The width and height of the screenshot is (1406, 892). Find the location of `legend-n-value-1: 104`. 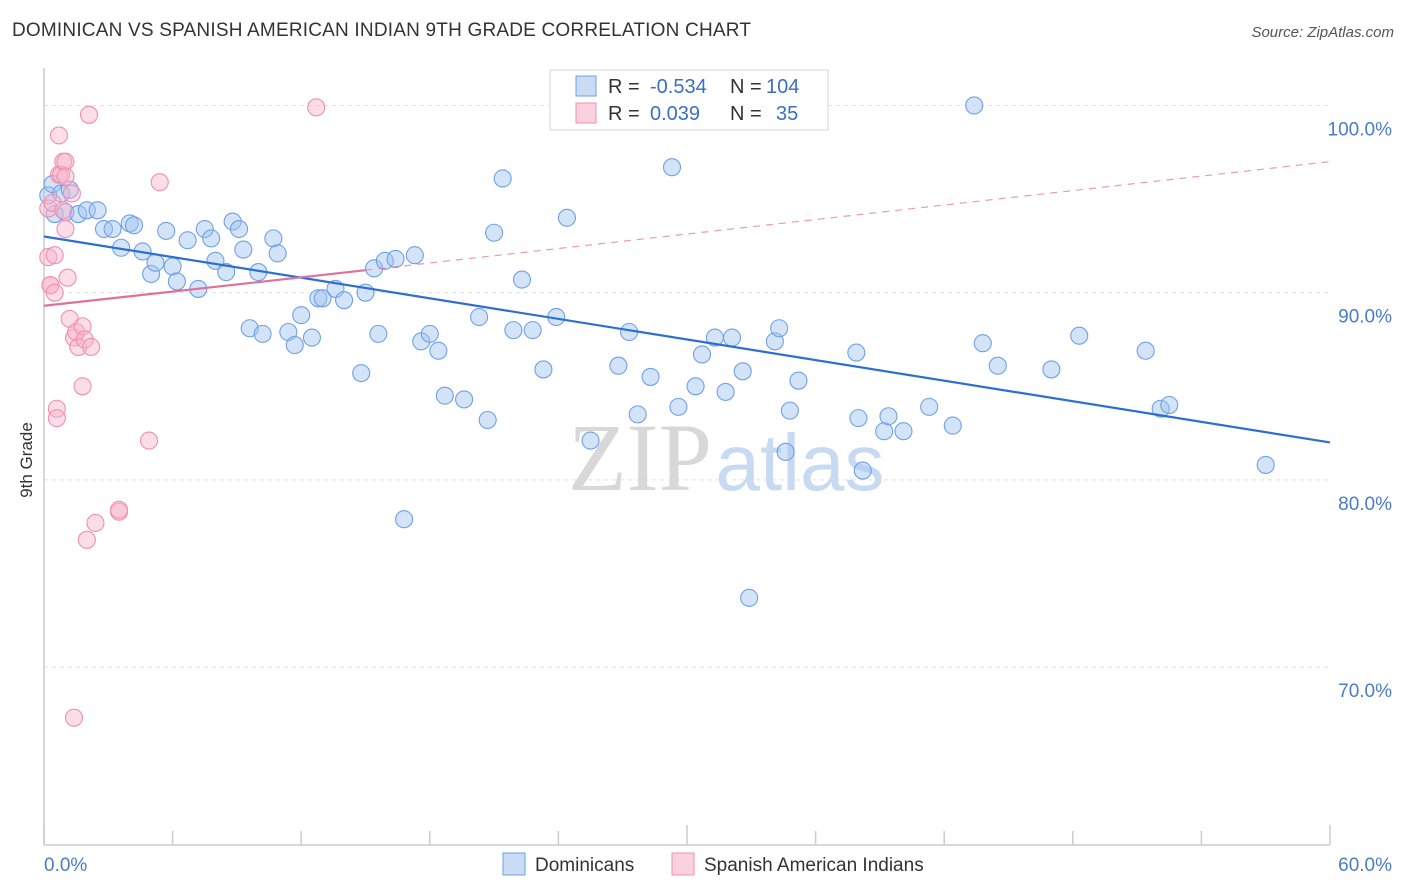

legend-n-value-1: 104 is located at coordinates (782, 87).